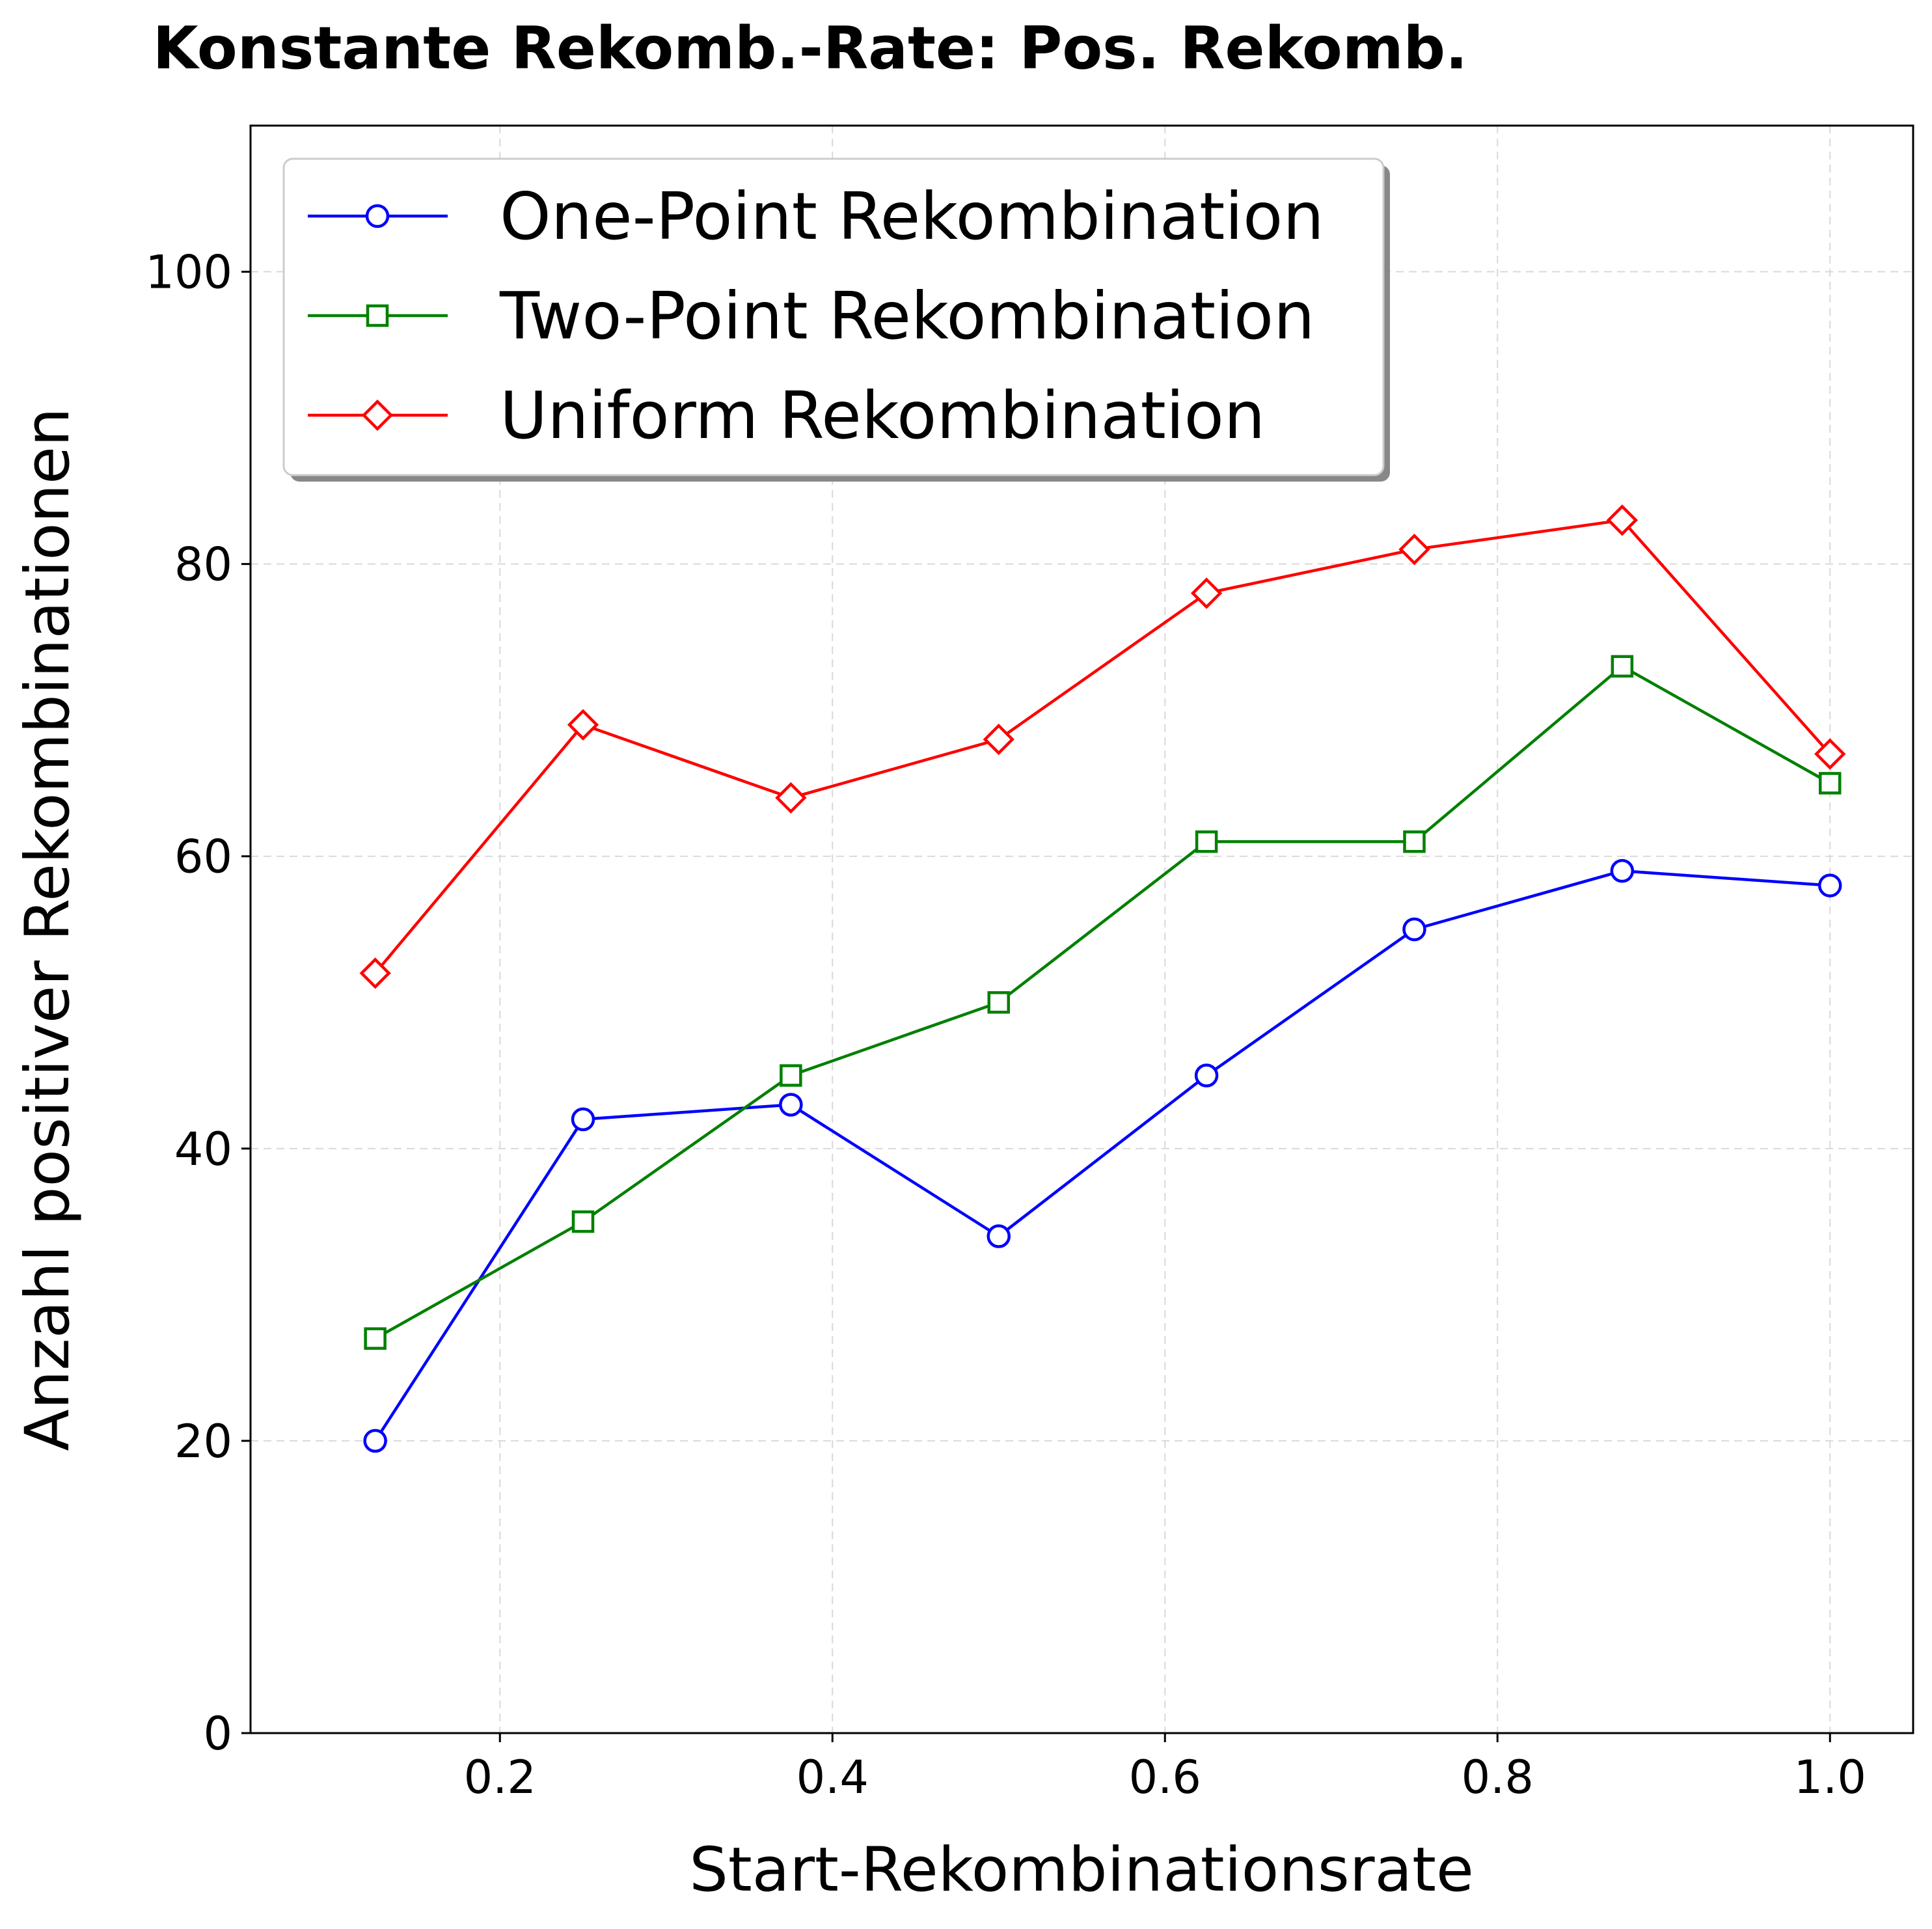 The width and height of the screenshot is (1932, 1929). What do you see at coordinates (1498, 1778) in the screenshot?
I see `x-tick-label: 0.8` at bounding box center [1498, 1778].